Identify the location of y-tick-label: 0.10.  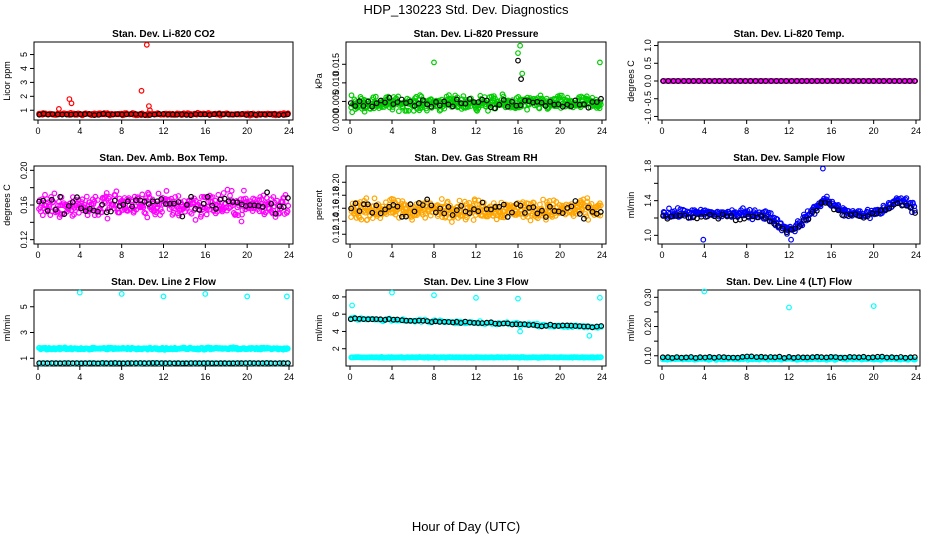
(648, 356).